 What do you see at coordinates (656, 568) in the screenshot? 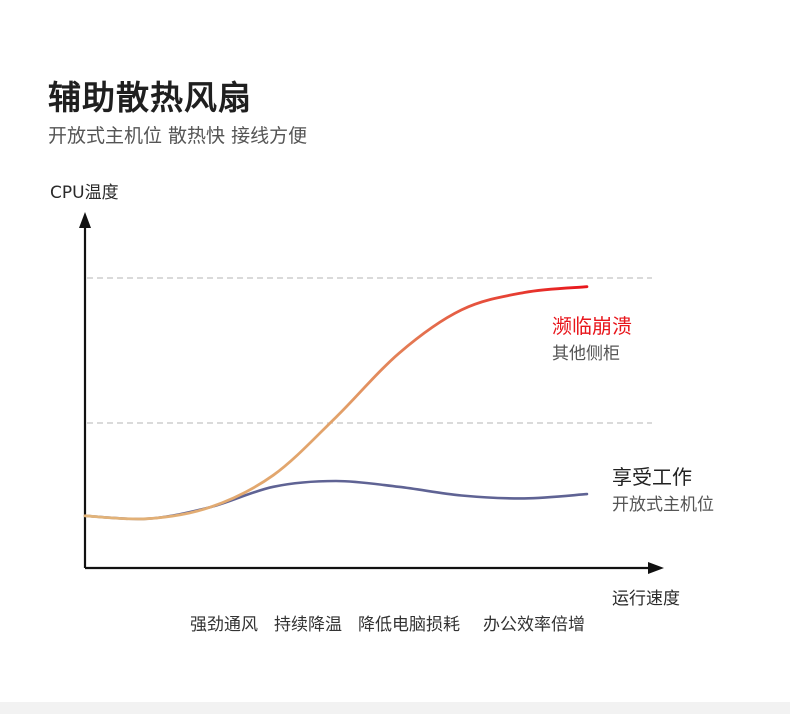
I see `x-axis-arrow-icon` at bounding box center [656, 568].